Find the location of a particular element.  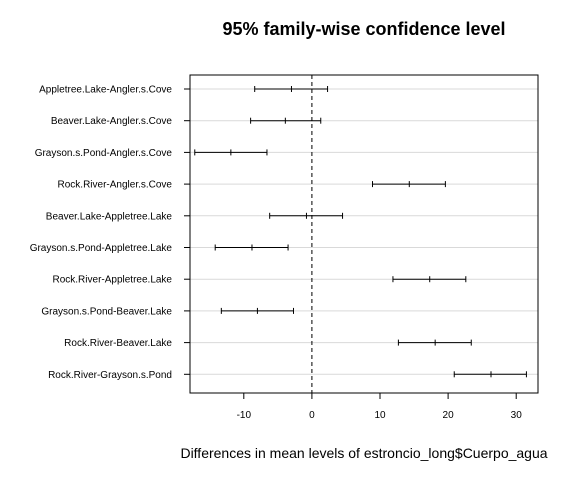

y-axis-category-label-0: Appletree.Lake-Angler.s.Cove is located at coordinates (105, 90).